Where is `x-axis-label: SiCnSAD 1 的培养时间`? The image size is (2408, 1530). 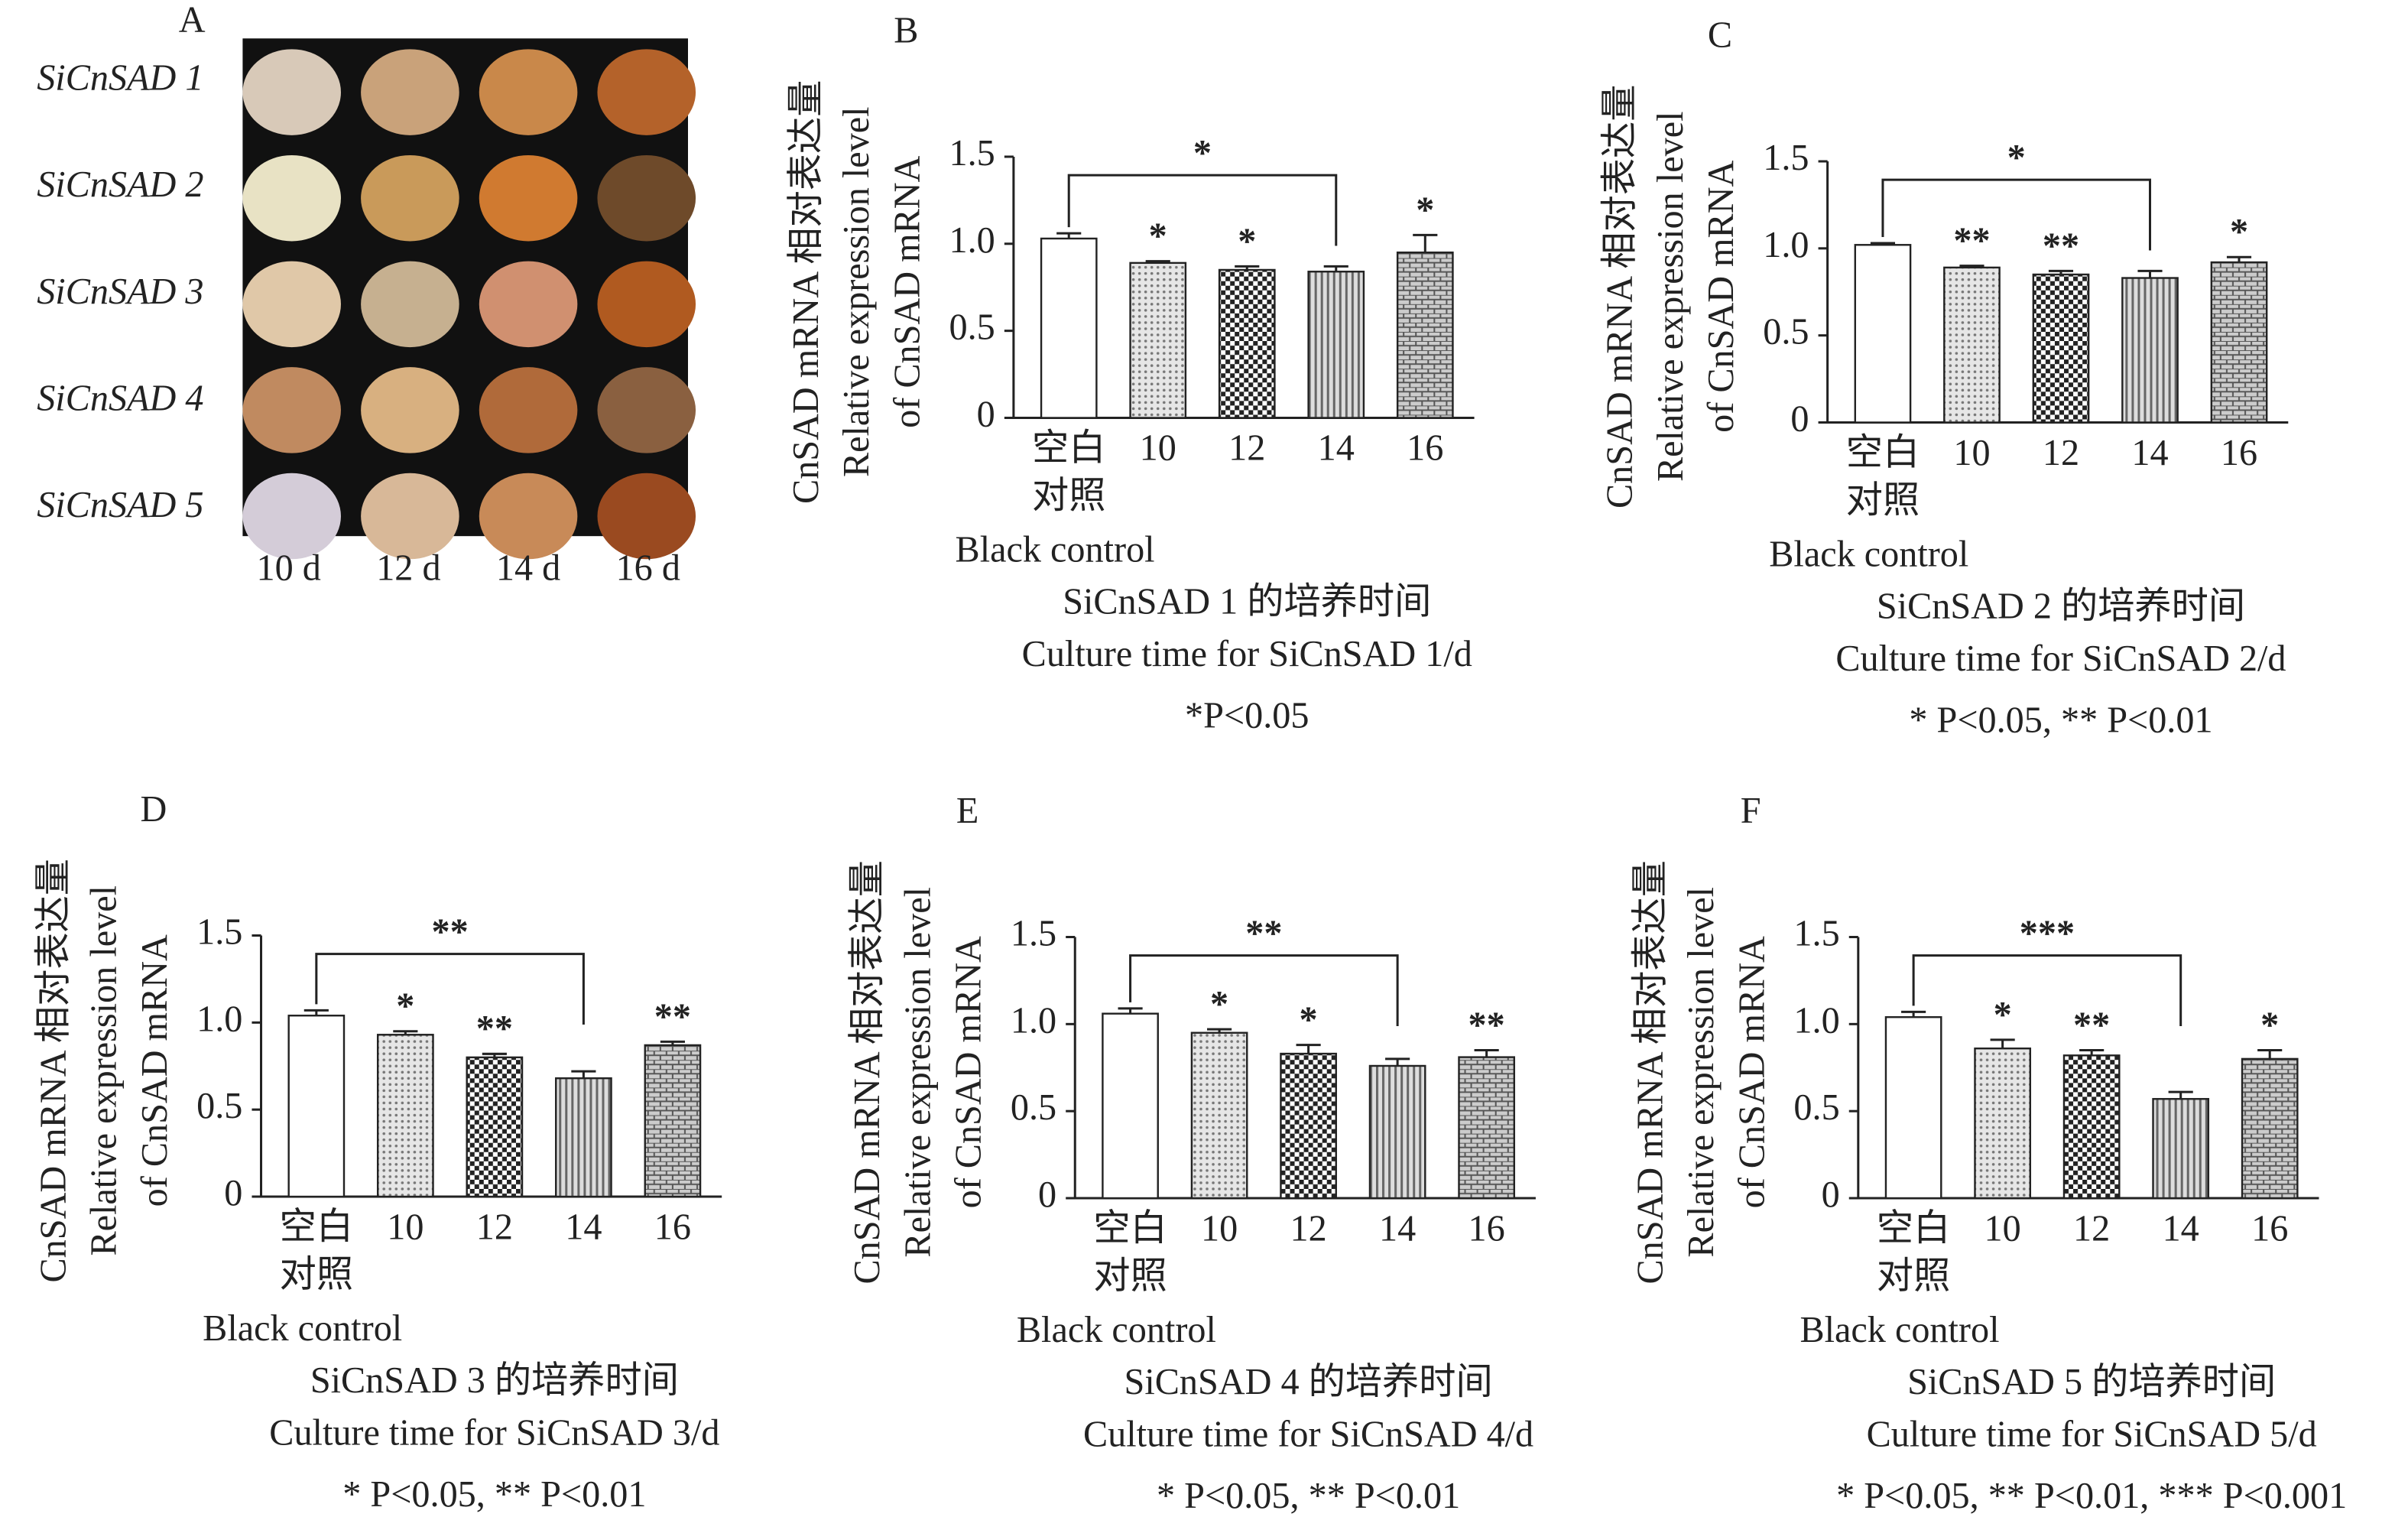 x-axis-label: SiCnSAD 1 的培养时间 is located at coordinates (1247, 602).